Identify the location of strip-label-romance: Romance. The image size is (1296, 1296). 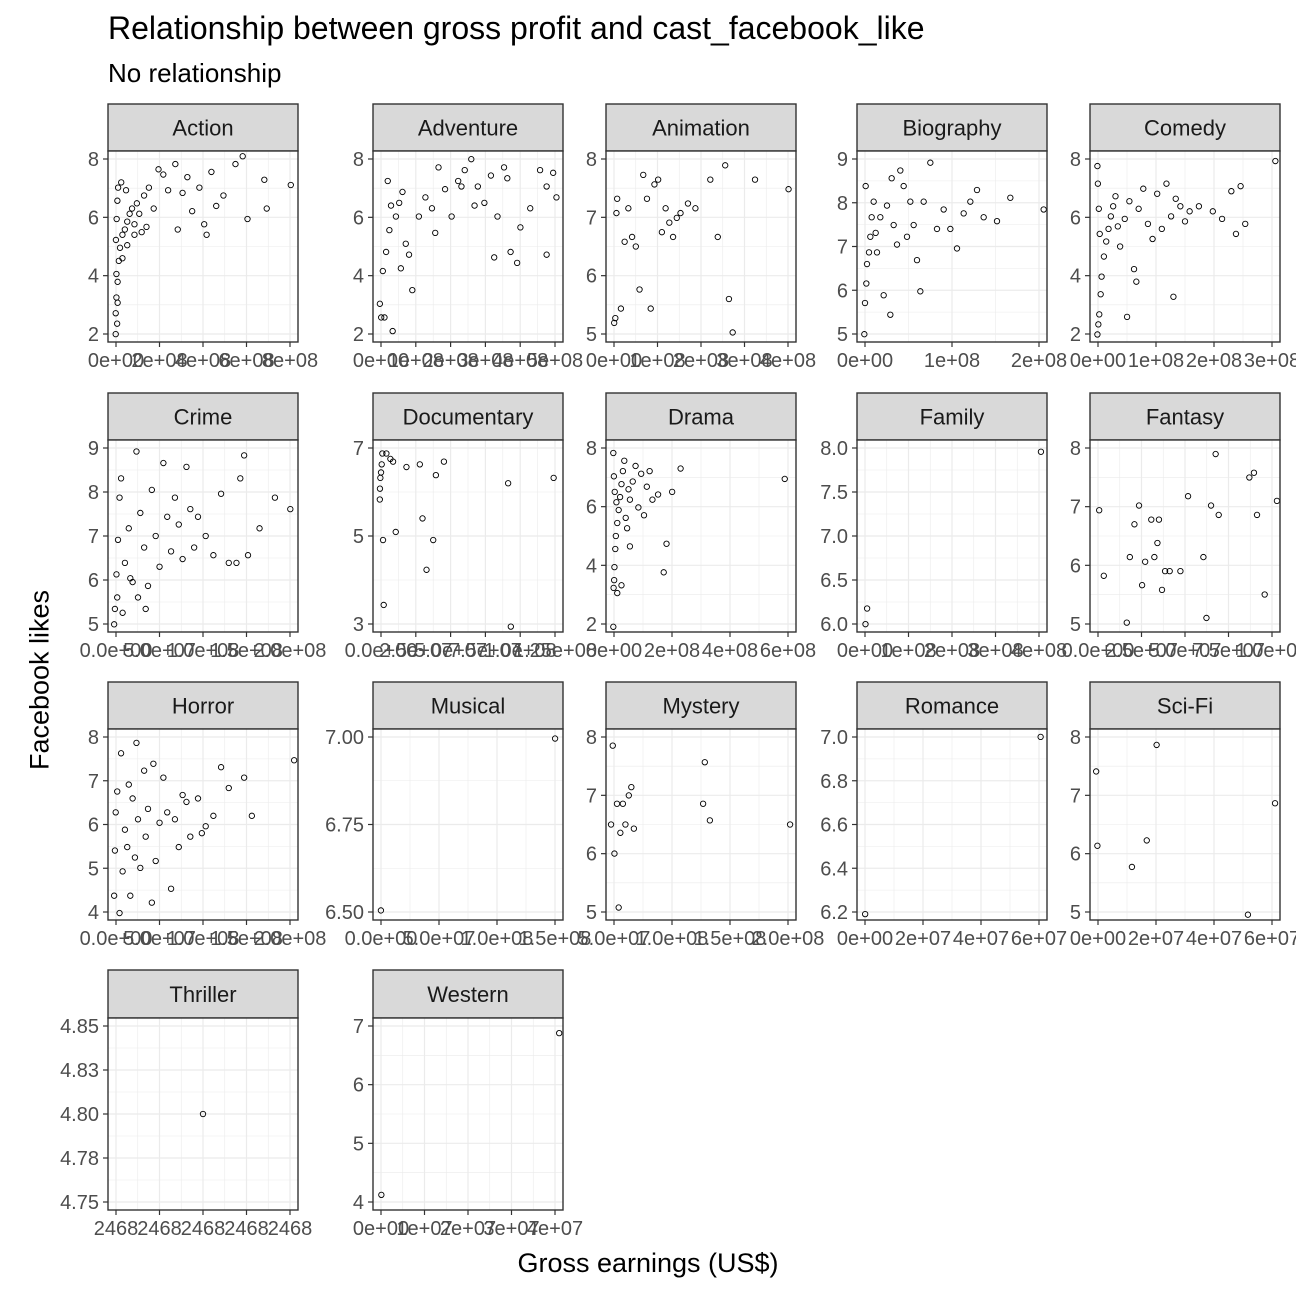
(952, 706).